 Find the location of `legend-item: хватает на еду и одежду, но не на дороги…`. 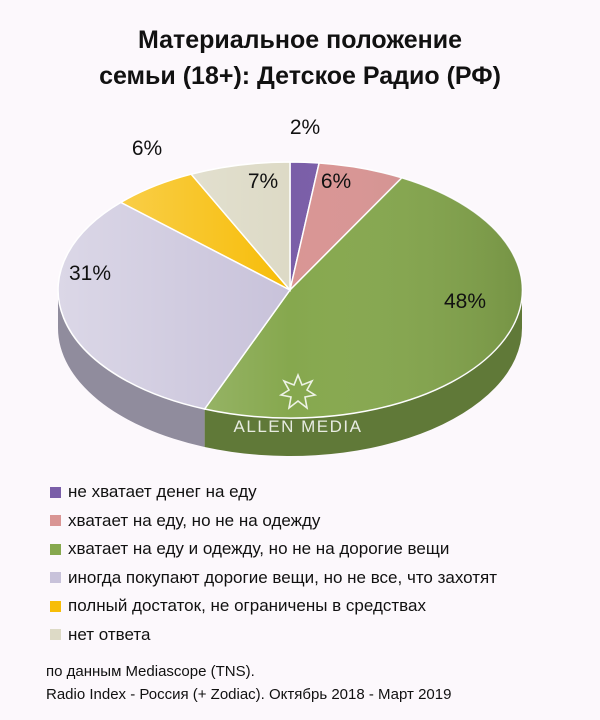

legend-item: хватает на еду и одежду, но не на дороги… is located at coordinates (273, 549).